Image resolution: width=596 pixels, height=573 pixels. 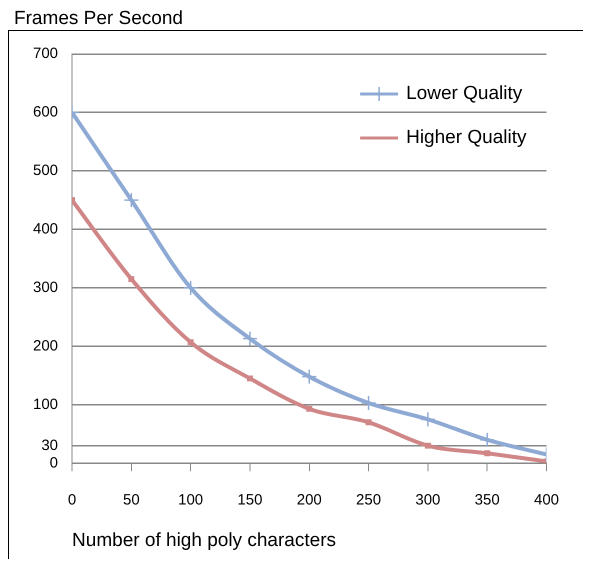 I want to click on x-tick-label: 50, so click(x=131, y=499).